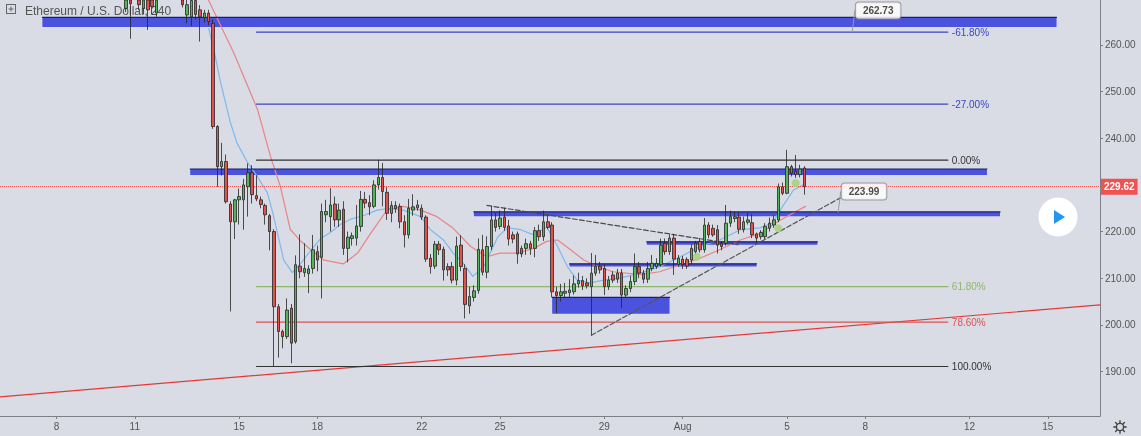  What do you see at coordinates (878, 11) in the screenshot?
I see `annotation: 262.73` at bounding box center [878, 11].